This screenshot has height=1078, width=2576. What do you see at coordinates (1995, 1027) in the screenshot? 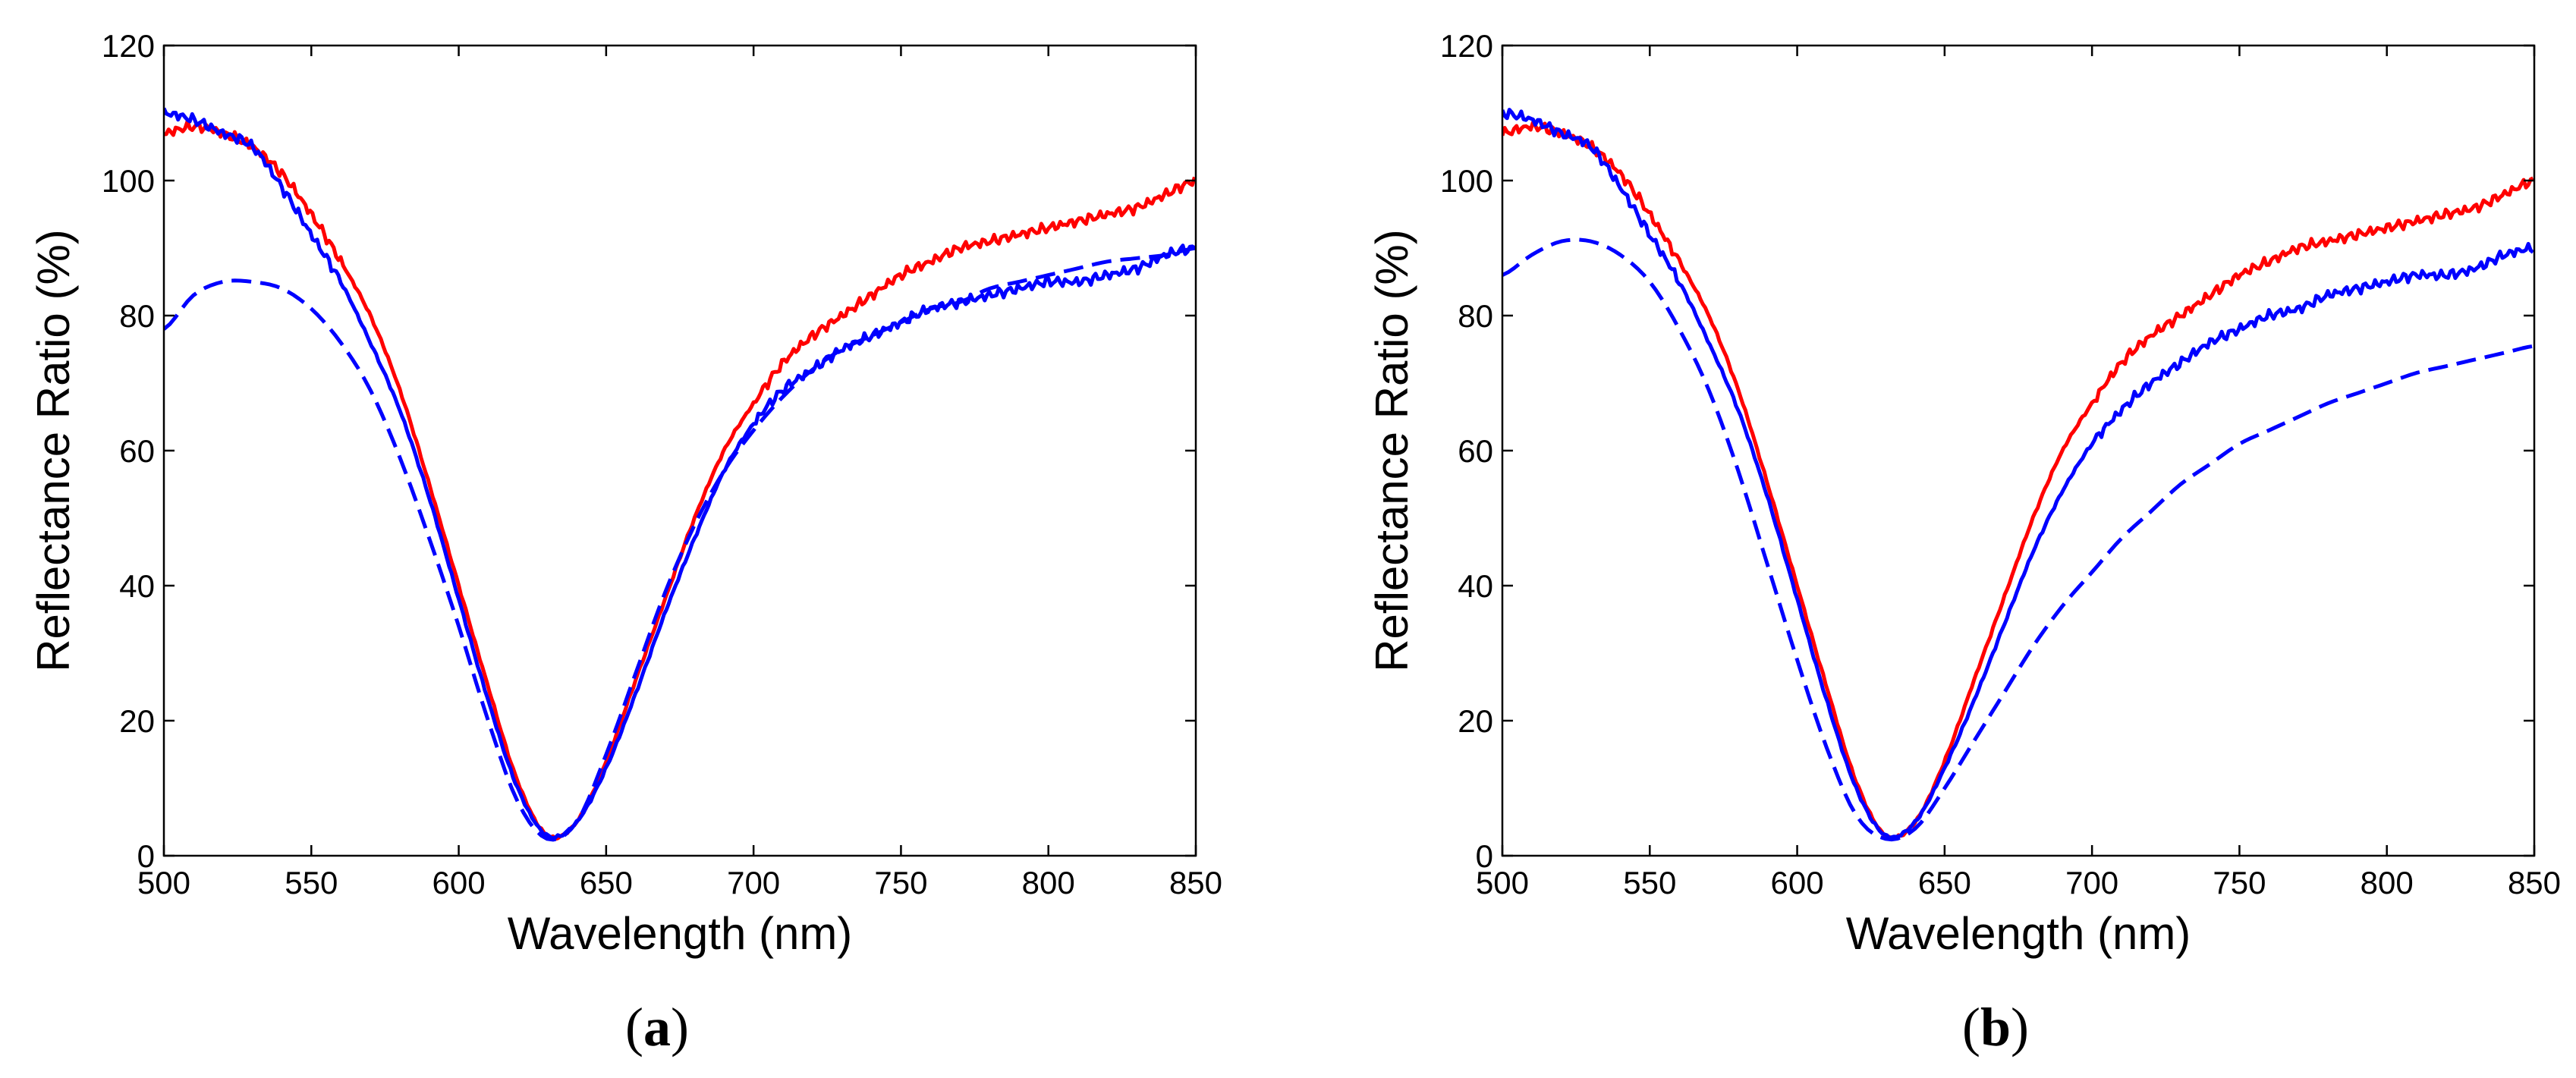
I see `panel-label: (b)` at bounding box center [1995, 1027].